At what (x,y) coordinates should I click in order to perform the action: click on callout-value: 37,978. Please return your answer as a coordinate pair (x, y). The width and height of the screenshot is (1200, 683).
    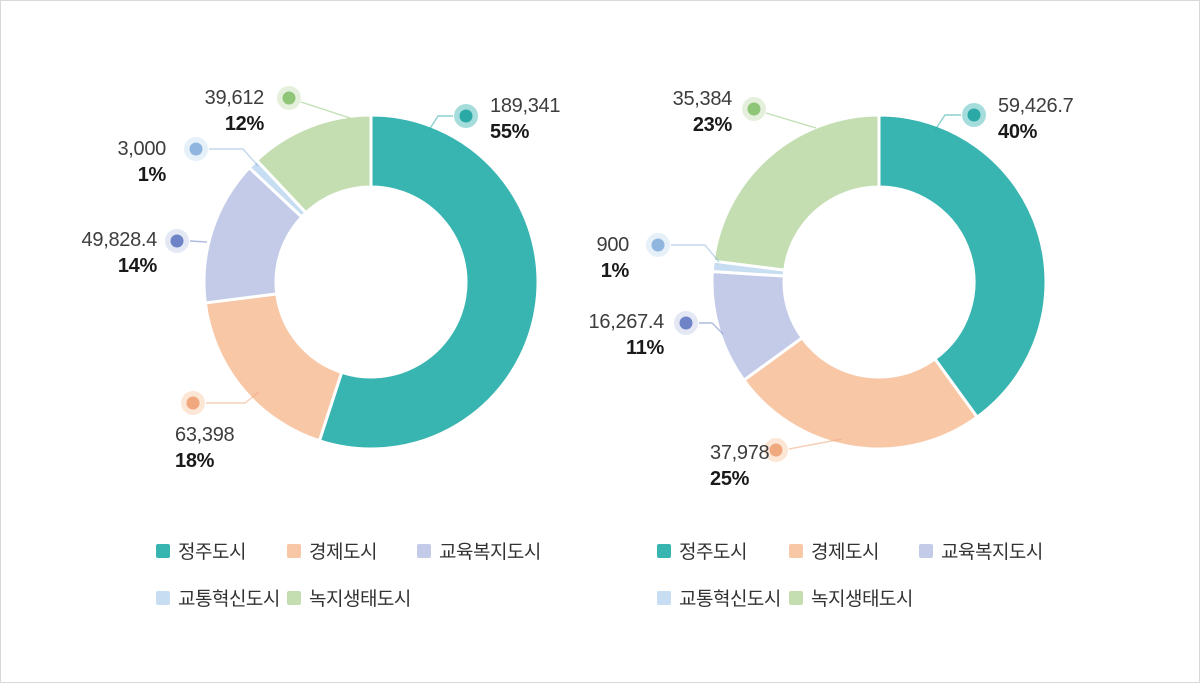
    Looking at the image, I should click on (740, 453).